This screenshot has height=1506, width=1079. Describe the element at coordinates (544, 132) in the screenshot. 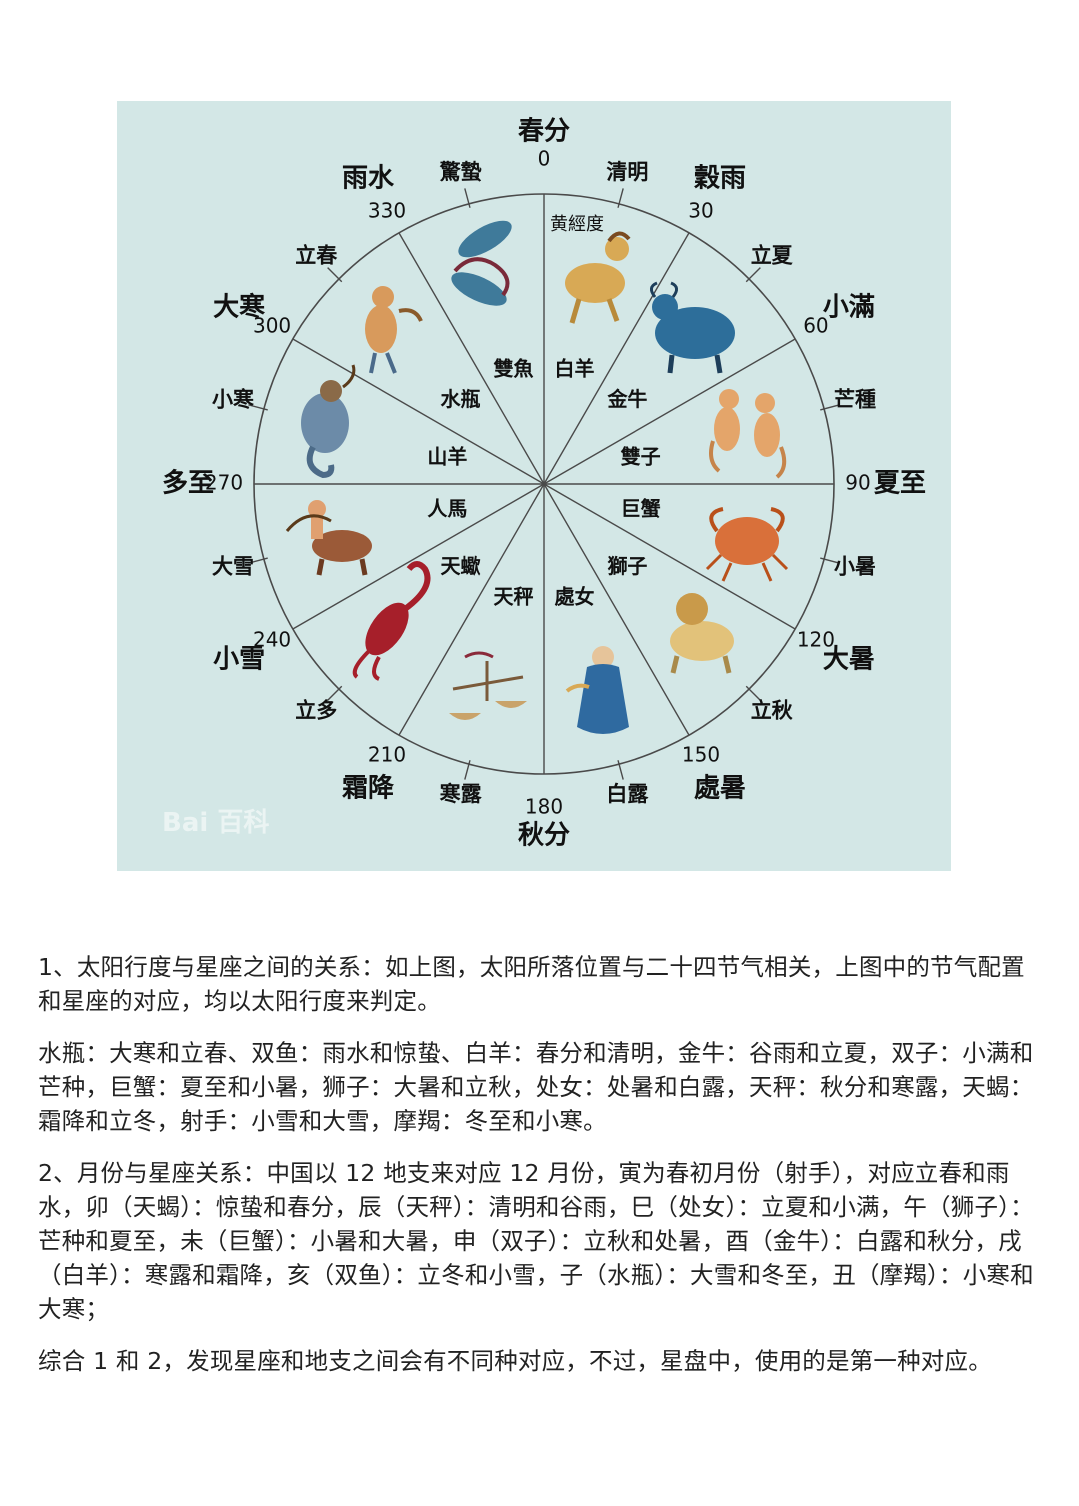

I see `major-solar-term: 春分` at that location.